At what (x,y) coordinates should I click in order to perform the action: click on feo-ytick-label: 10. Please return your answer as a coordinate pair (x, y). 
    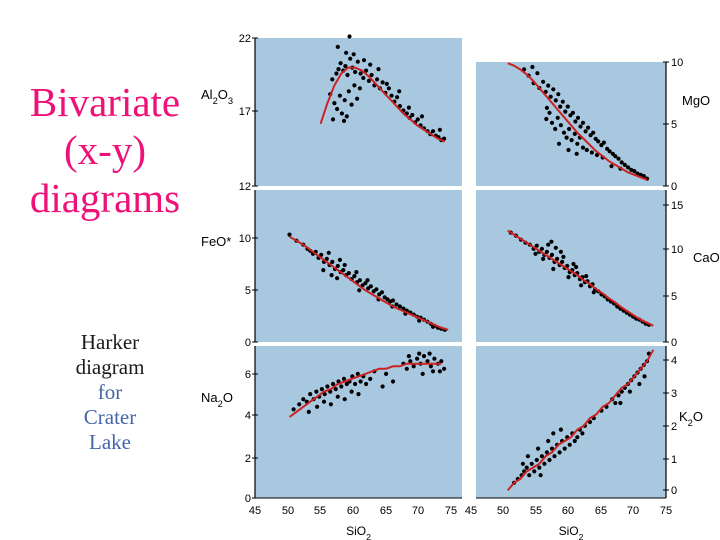
    Looking at the image, I should click on (245, 239).